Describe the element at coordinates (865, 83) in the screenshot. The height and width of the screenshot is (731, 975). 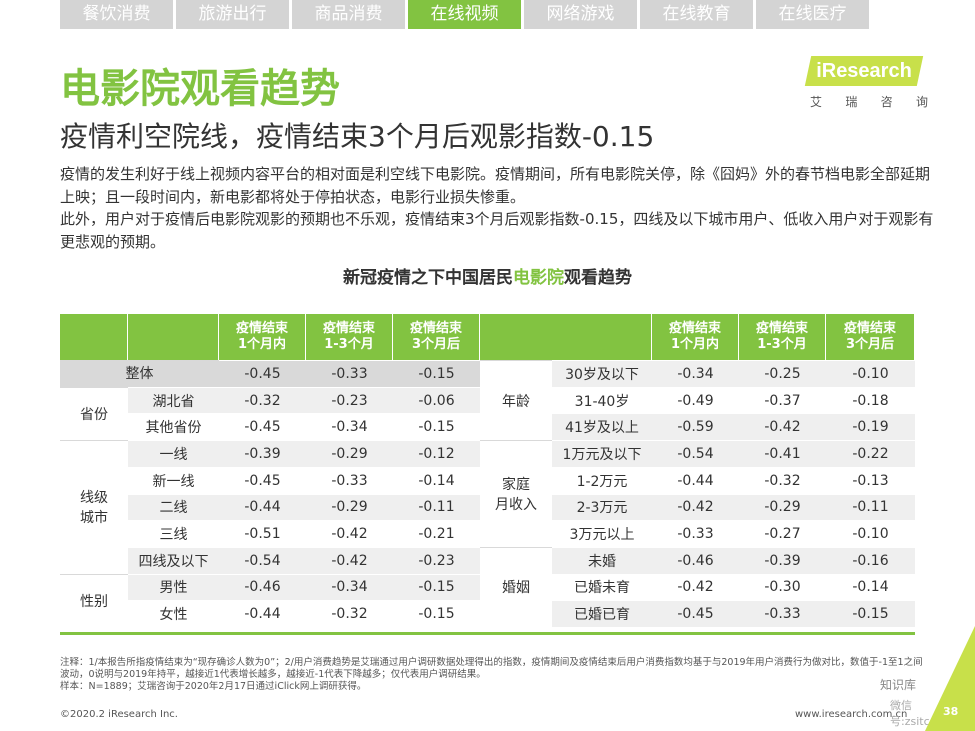
I see `iresearch-logo: iResearch 艾 瑞 咨 询` at that location.